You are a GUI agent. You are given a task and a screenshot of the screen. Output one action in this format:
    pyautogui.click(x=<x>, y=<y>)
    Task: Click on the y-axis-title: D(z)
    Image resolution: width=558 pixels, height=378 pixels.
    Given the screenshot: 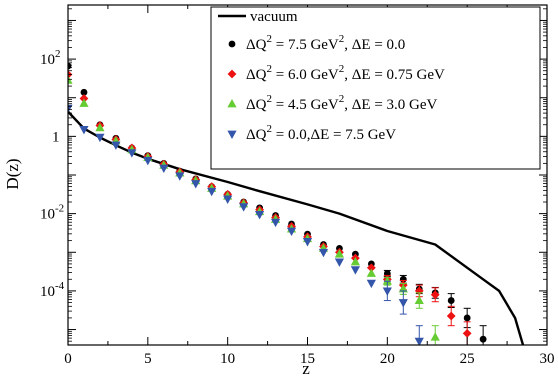 What is the action you would take?
    pyautogui.click(x=12, y=173)
    